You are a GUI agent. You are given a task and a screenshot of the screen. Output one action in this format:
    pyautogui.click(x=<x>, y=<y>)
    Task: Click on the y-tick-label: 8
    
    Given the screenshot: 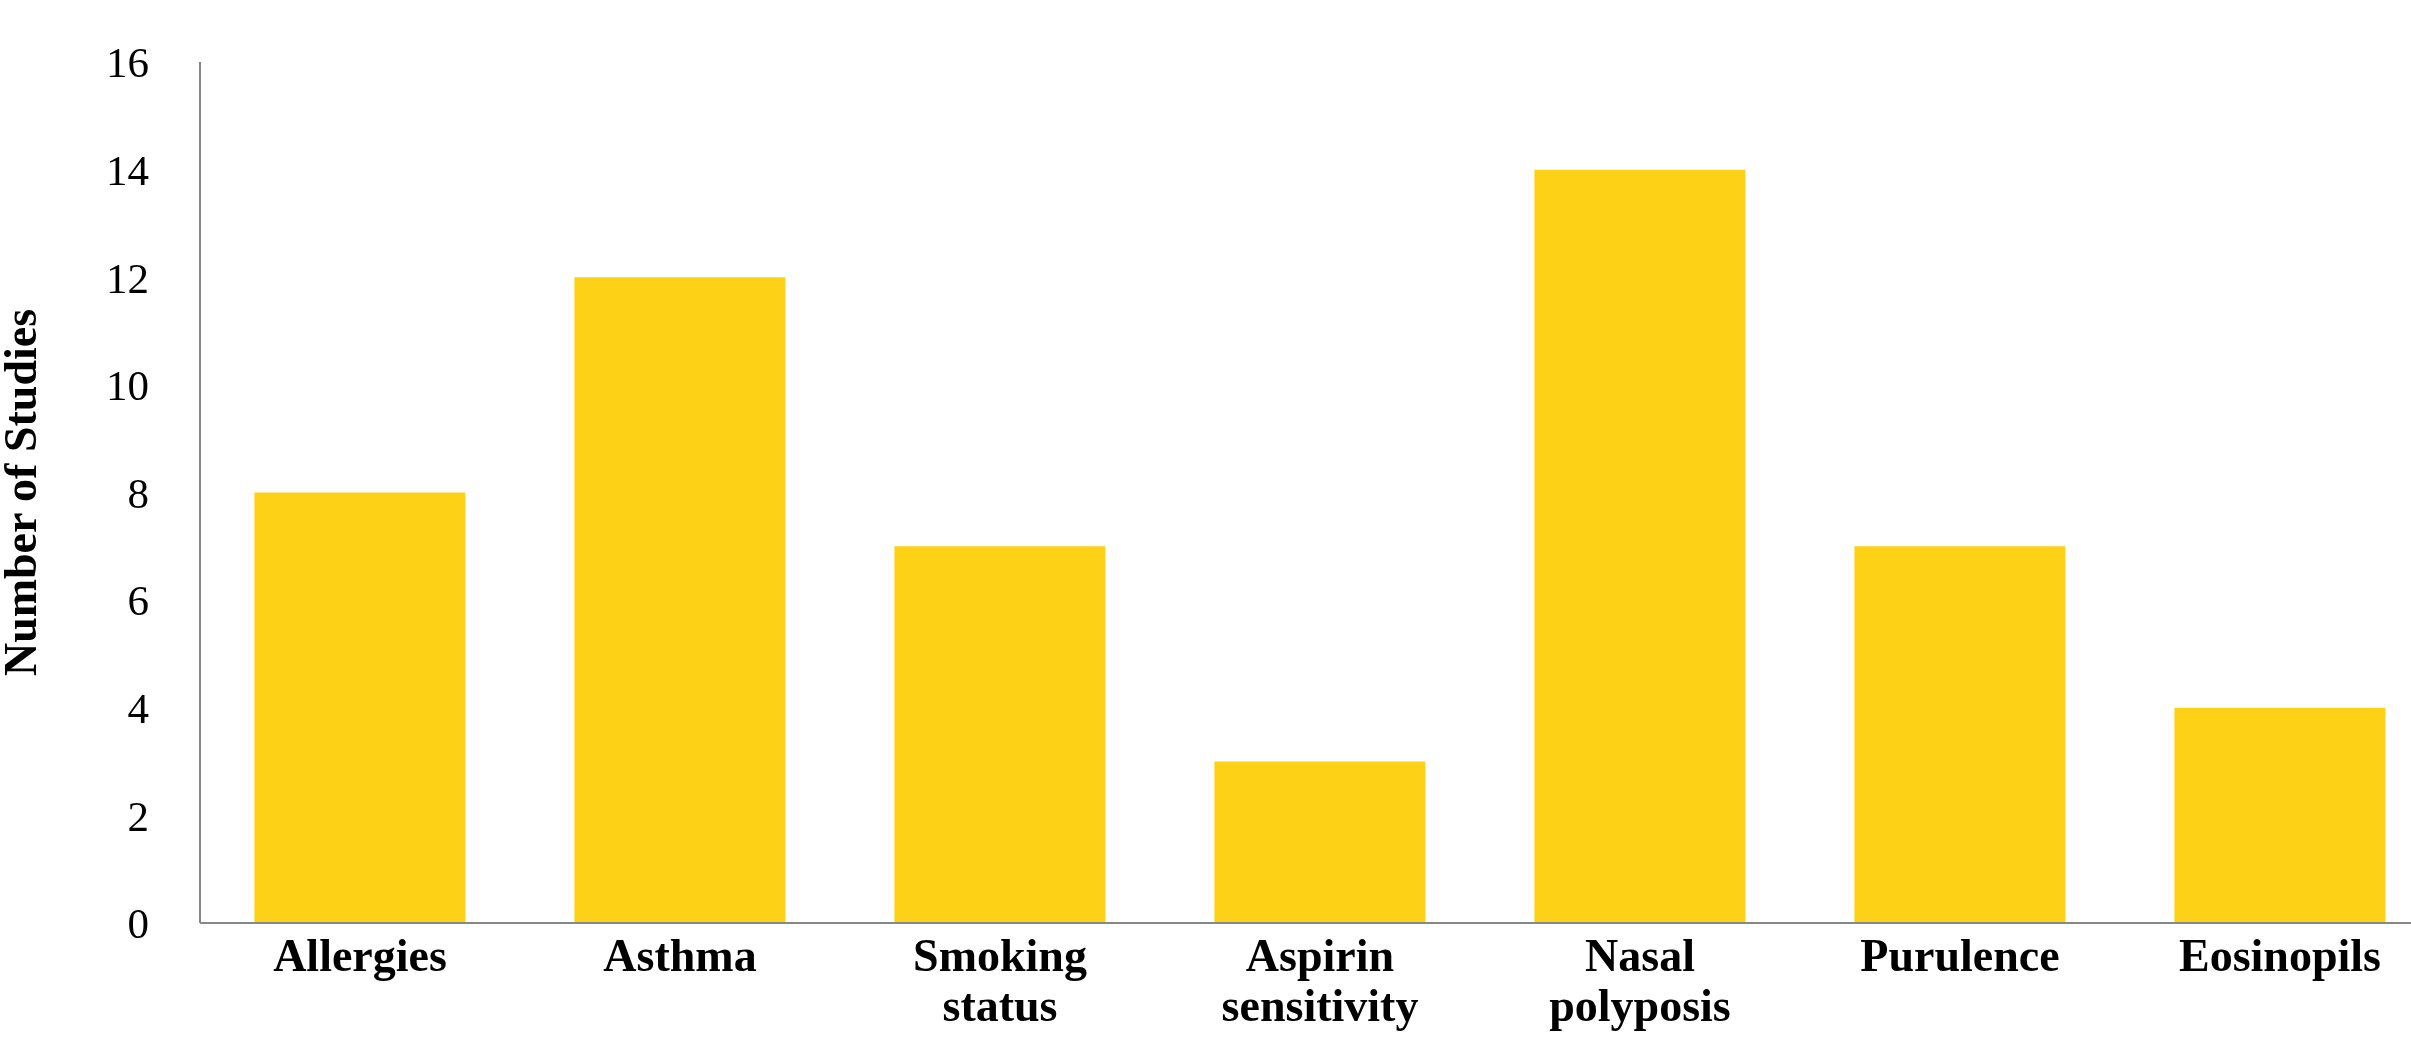 What is the action you would take?
    pyautogui.click(x=138, y=493)
    